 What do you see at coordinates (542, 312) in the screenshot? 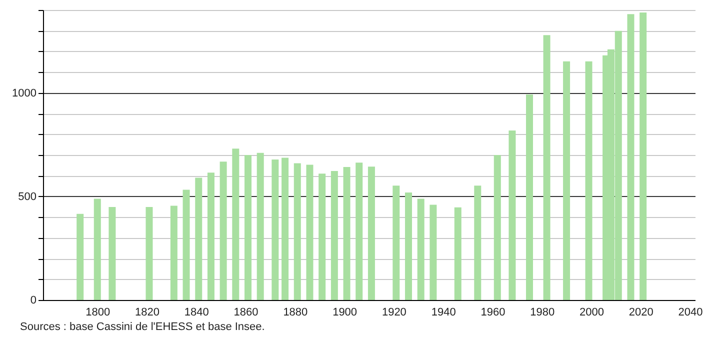
I see `x-tick-label: 1980` at bounding box center [542, 312].